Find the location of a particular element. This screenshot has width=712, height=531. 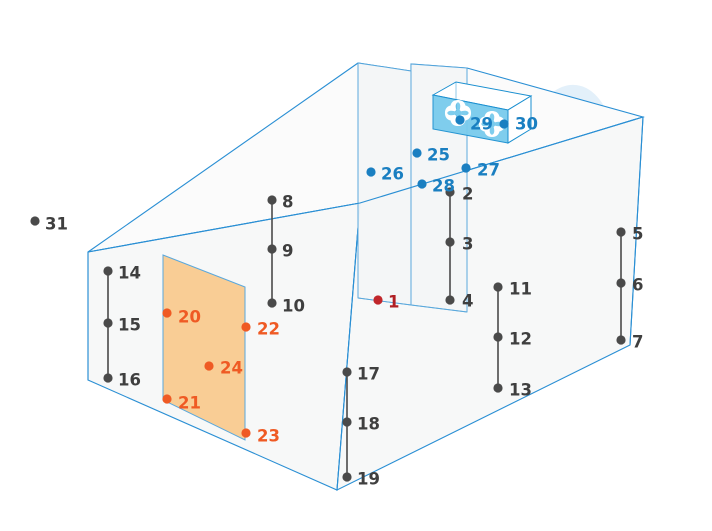

interior-partition-wall is located at coordinates (412, 187).